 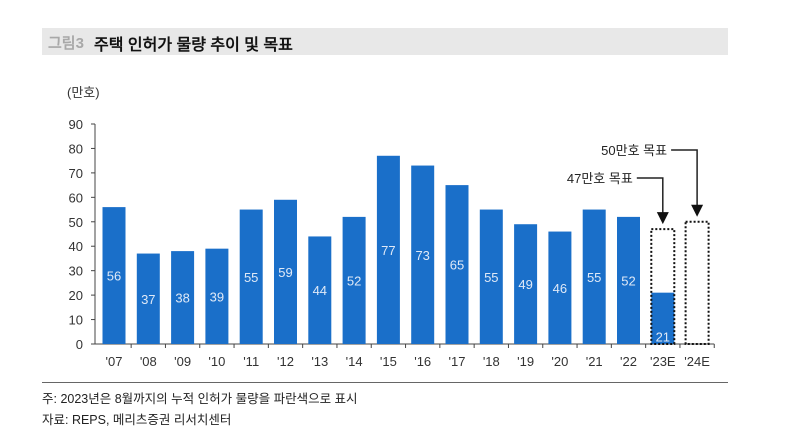 I want to click on target-label: 47만호 목표, so click(x=600, y=178).